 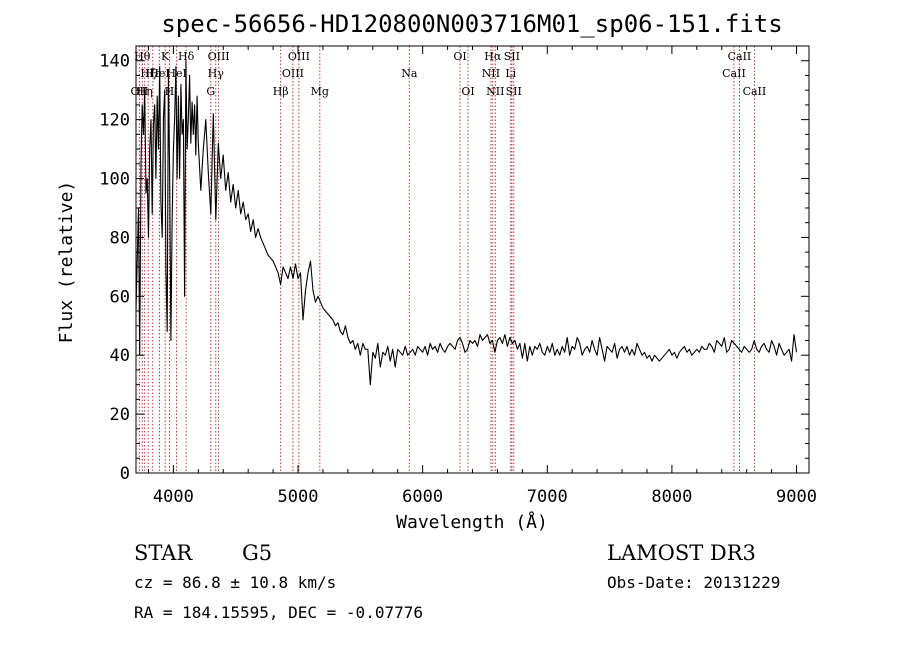 I want to click on y-tick-label: 60, so click(x=120, y=297).